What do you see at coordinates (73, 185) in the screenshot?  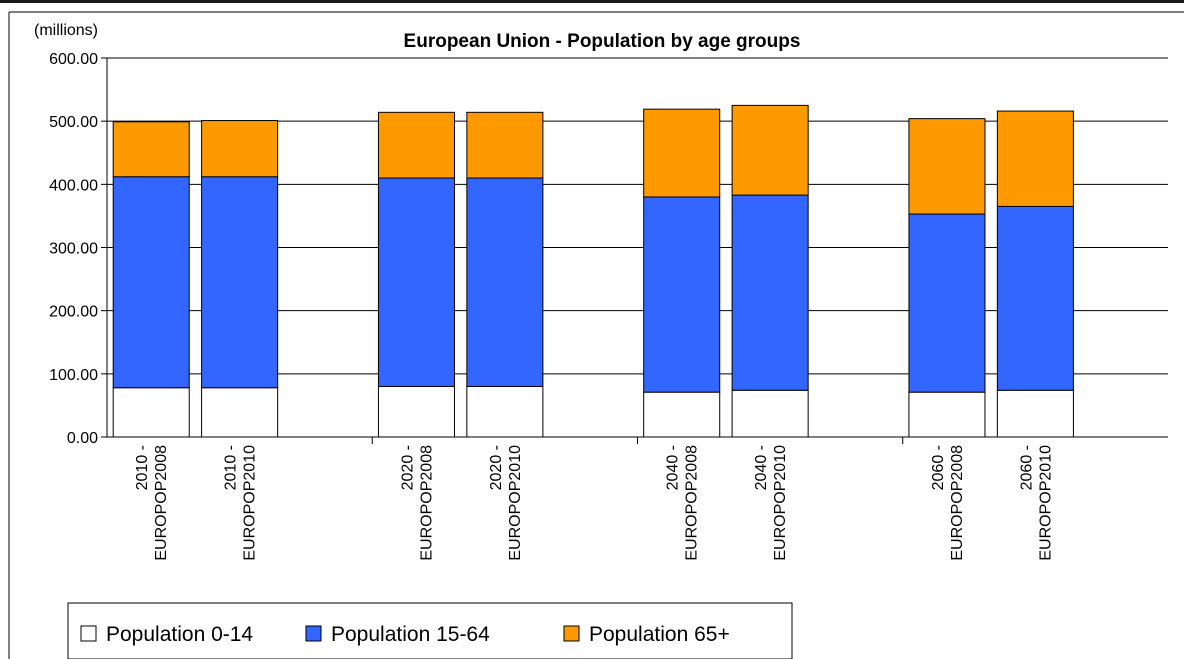 I see `y-tick-label: 400.00` at bounding box center [73, 185].